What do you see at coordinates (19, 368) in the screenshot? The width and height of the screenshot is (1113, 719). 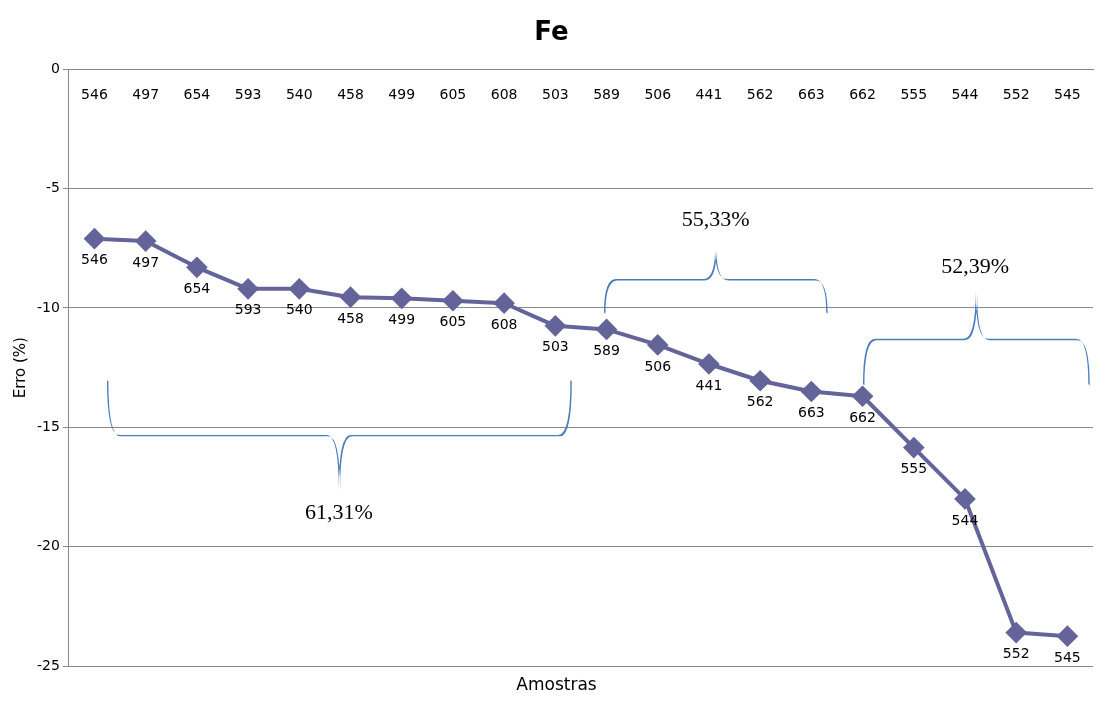 I see `y-axis-title: Erro (%)` at bounding box center [19, 368].